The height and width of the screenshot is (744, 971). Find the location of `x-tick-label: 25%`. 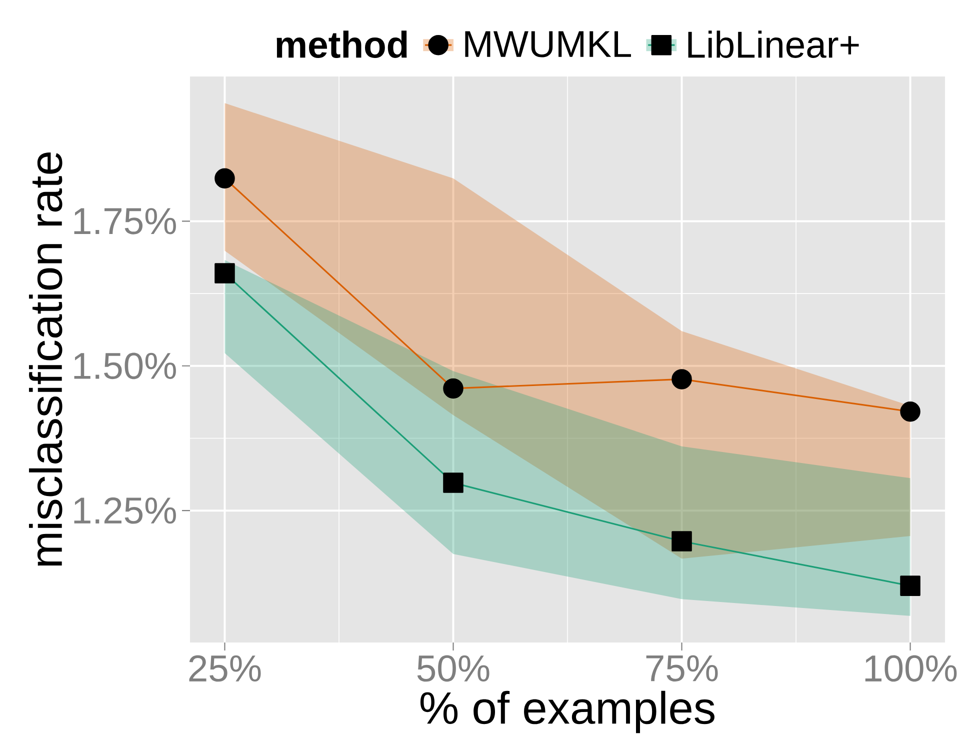

x-tick-label: 25% is located at coordinates (225, 668).